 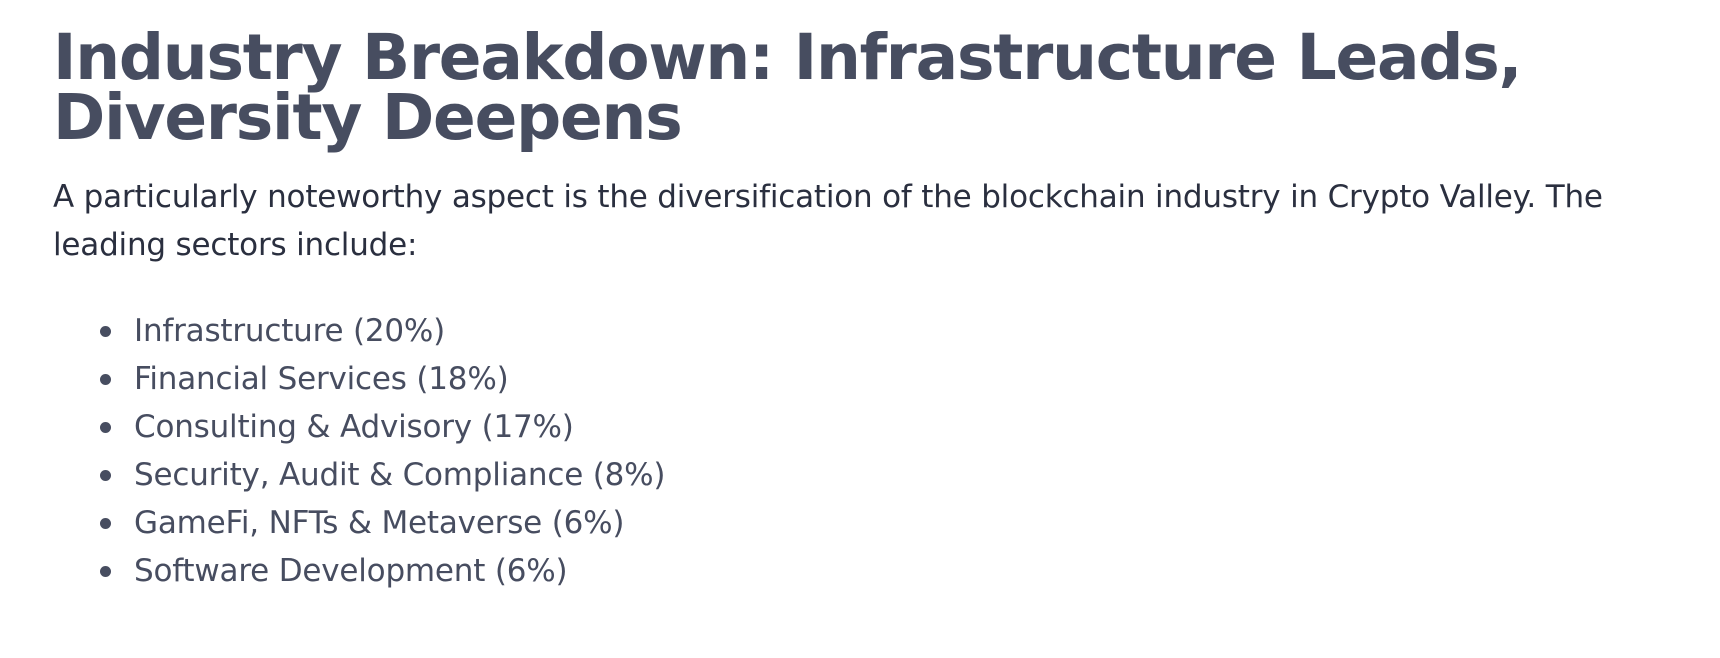 I want to click on list-item: Consulting & Advisory (17%), so click(x=866, y=427).